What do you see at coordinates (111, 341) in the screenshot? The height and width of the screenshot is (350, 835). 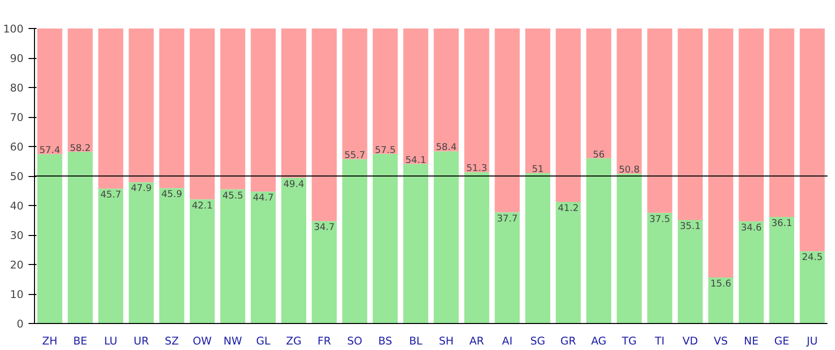 I see `x-tick-label: LU` at bounding box center [111, 341].